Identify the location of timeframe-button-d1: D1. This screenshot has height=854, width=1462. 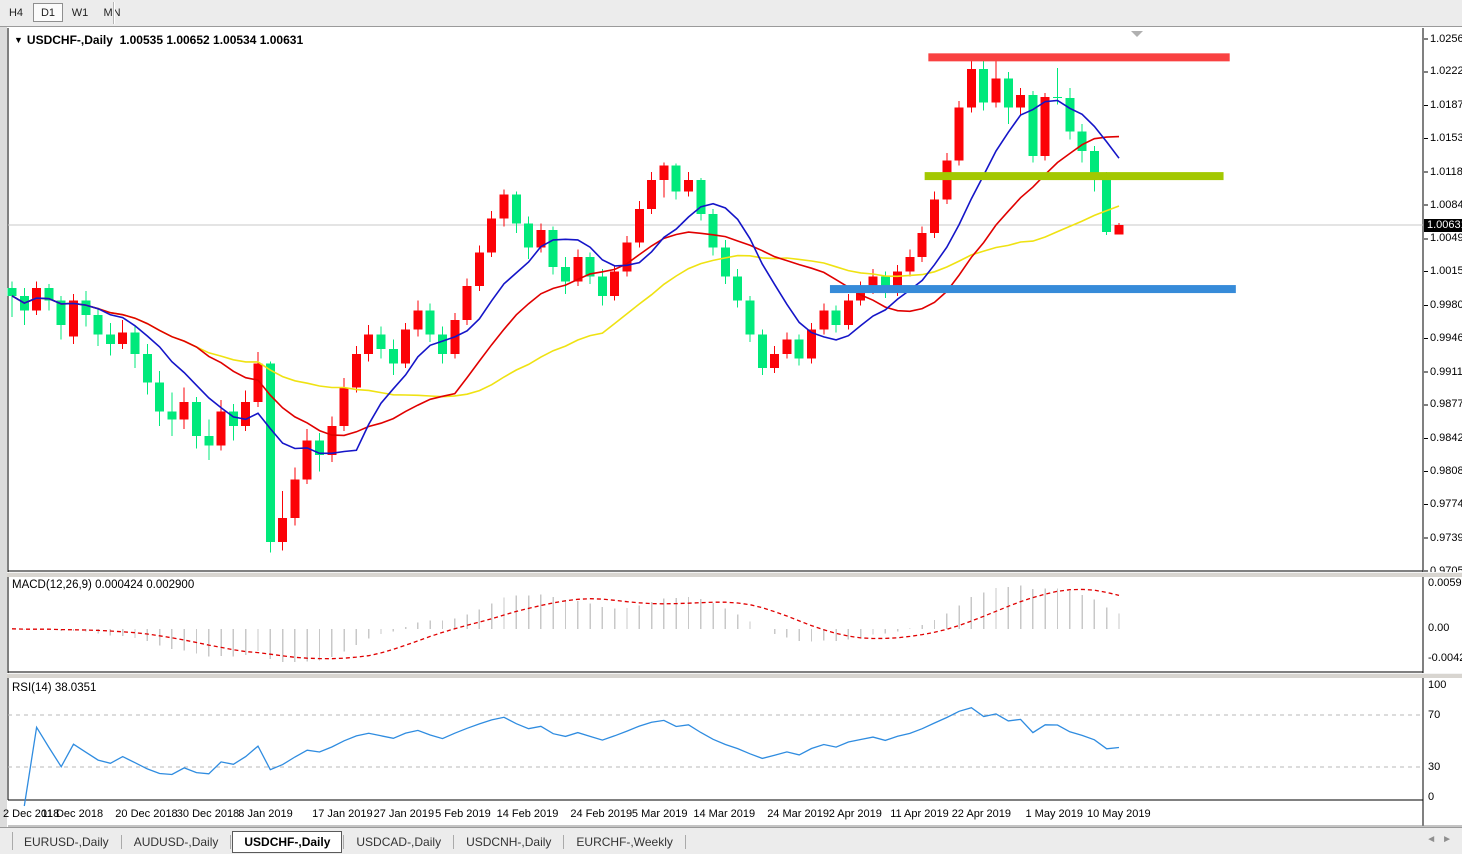
(48, 12).